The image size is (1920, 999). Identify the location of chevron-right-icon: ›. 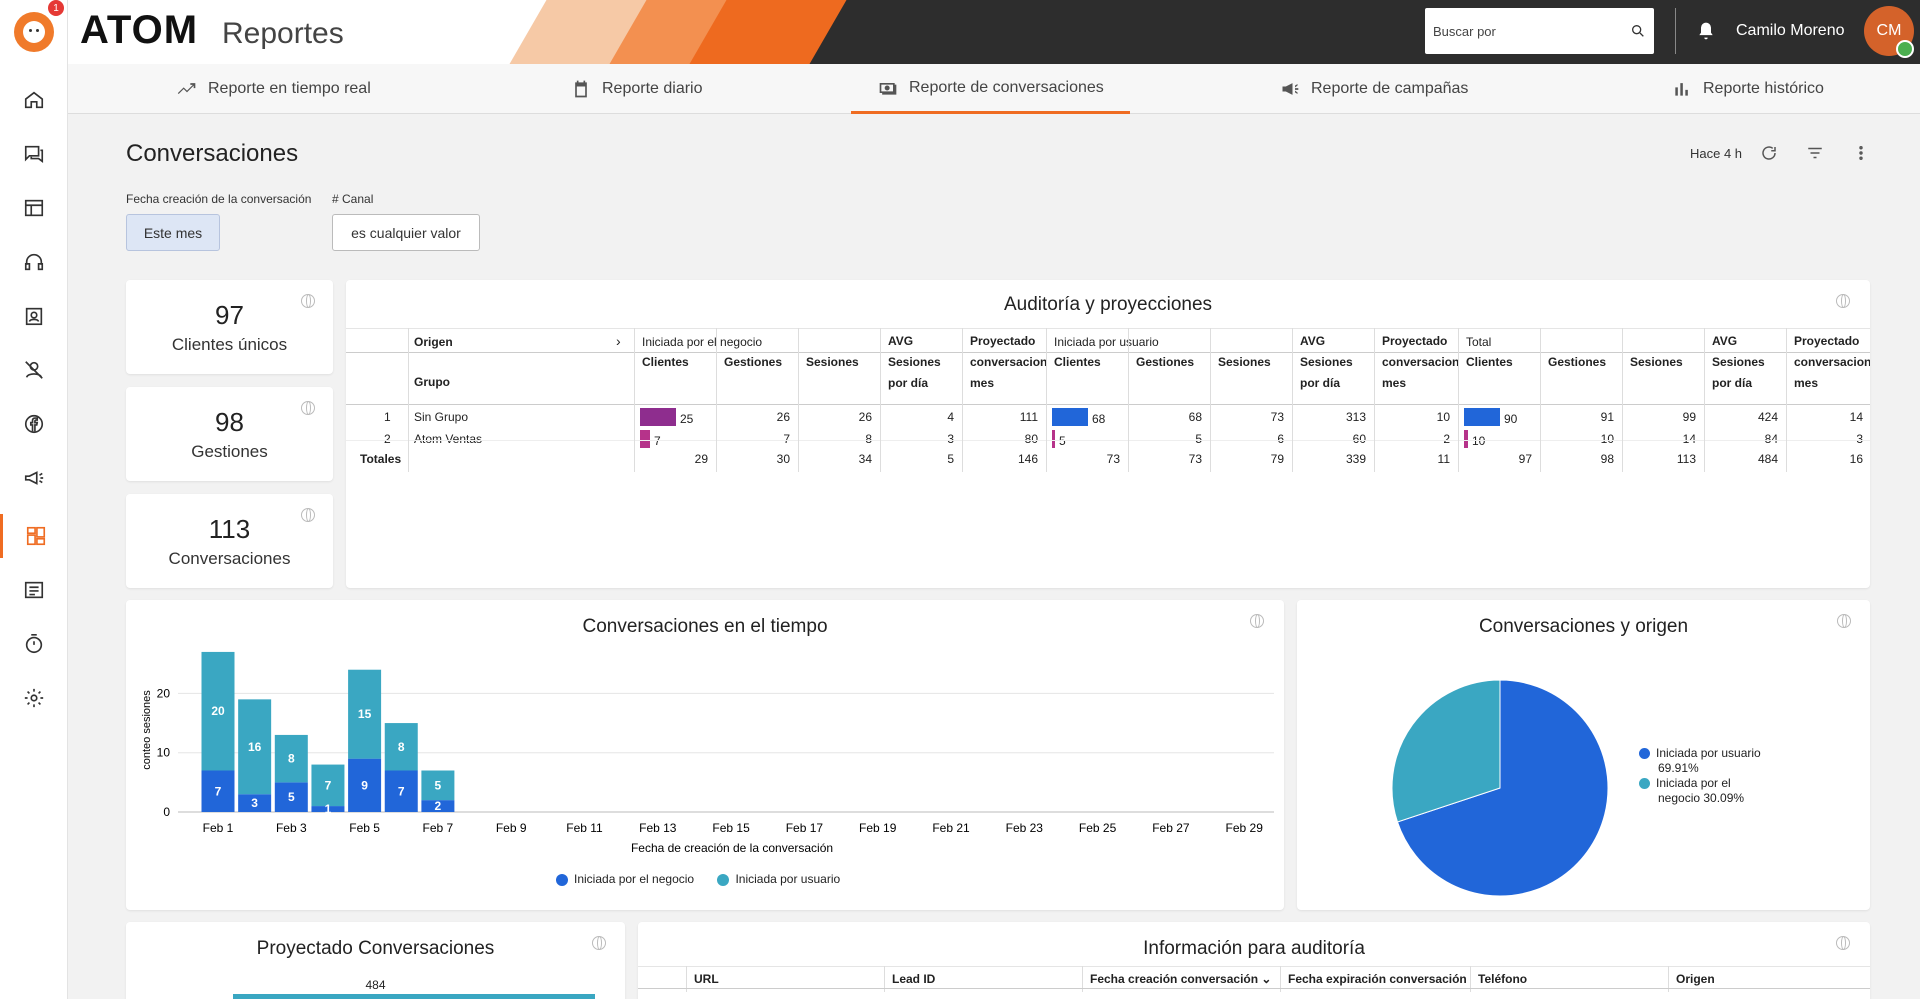
(618, 341).